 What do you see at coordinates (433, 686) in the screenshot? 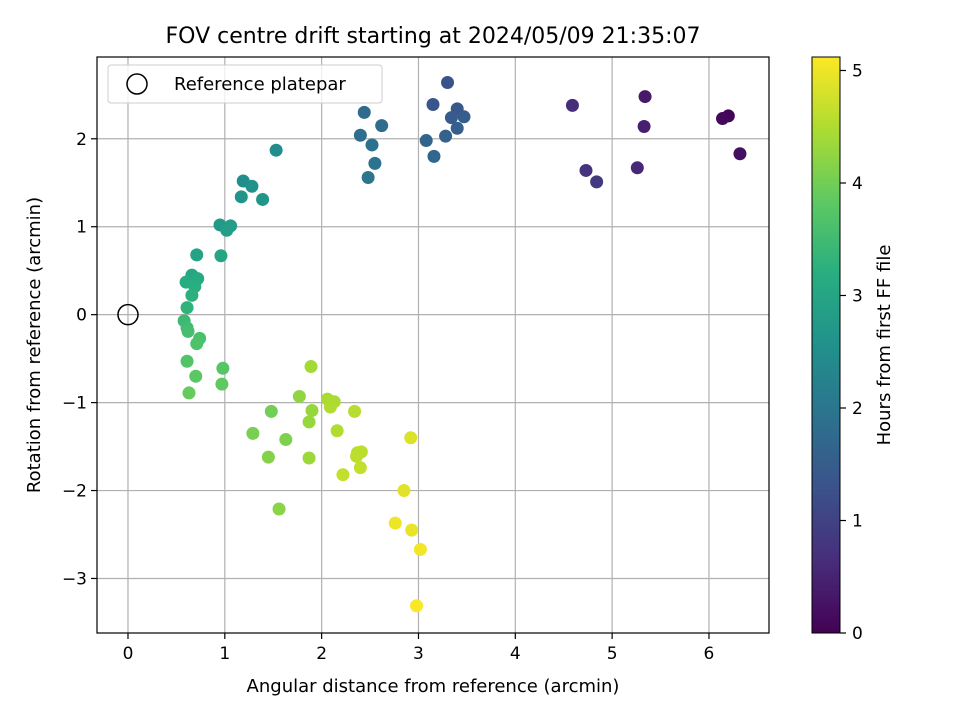
I see `x-axis-label: Angular distance from reference (arcmin)` at bounding box center [433, 686].